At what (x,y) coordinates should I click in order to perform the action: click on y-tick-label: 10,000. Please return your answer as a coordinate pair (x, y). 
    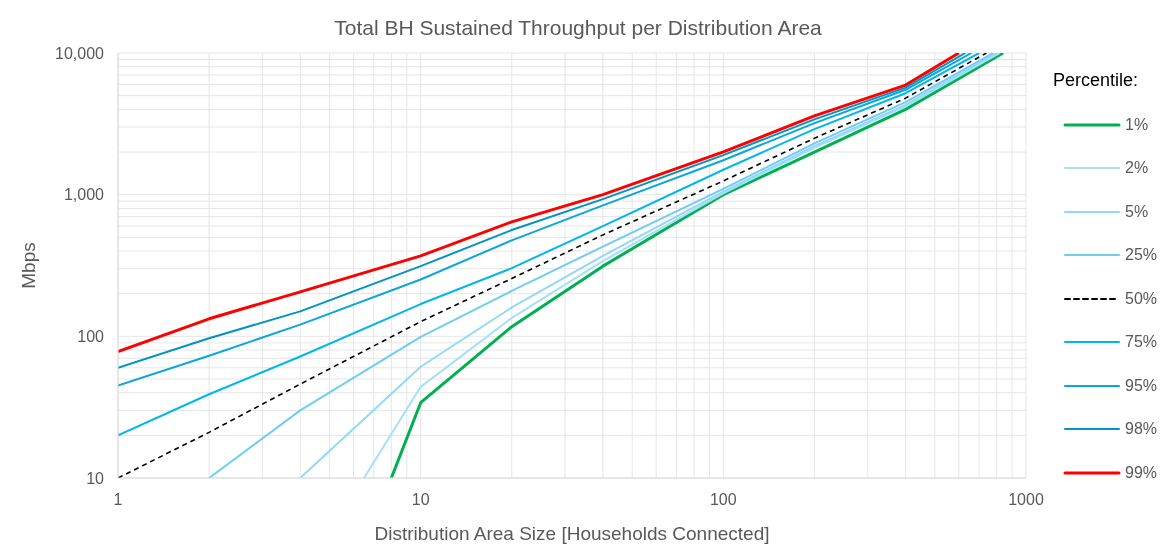
    Looking at the image, I should click on (80, 53).